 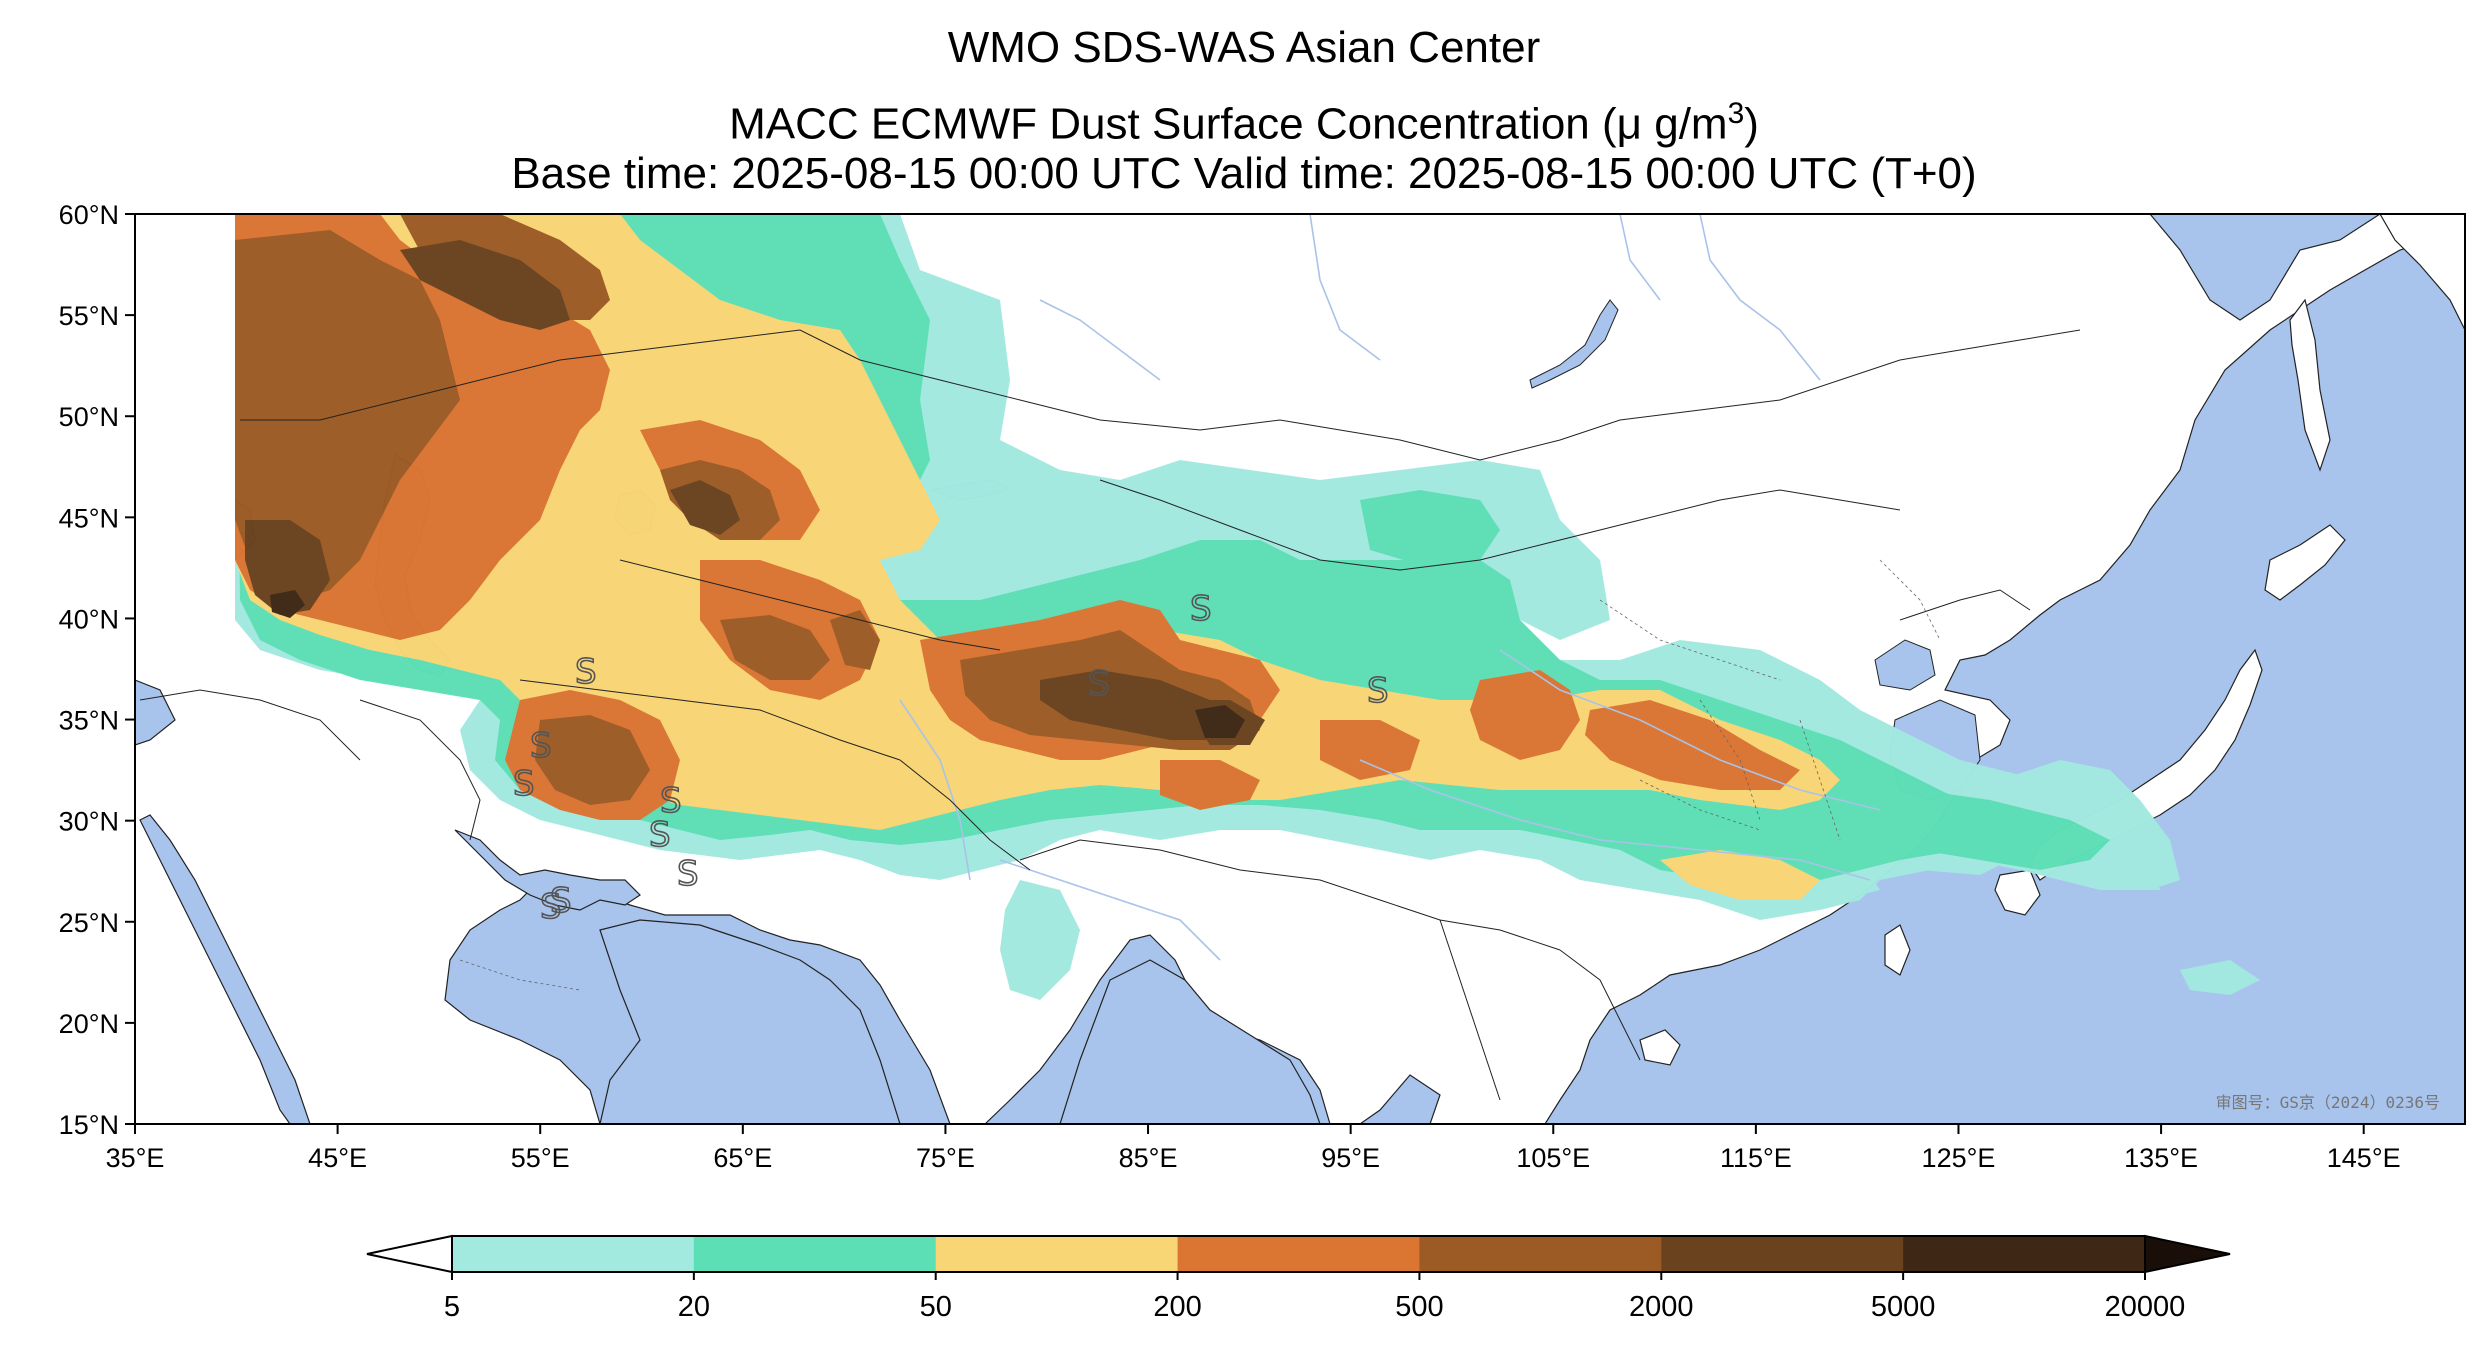 I want to click on colorbar-tick-label: 20000, so click(x=2145, y=1307).